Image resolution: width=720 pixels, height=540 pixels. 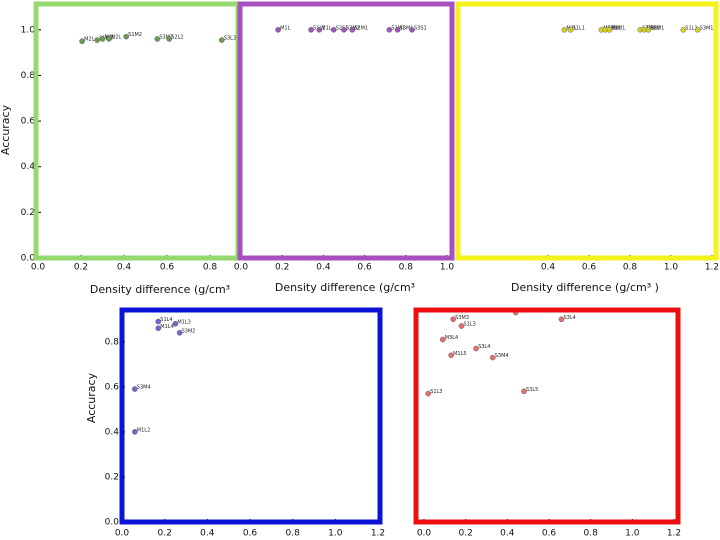 I want to click on point-label: S1L1, so click(x=691, y=28).